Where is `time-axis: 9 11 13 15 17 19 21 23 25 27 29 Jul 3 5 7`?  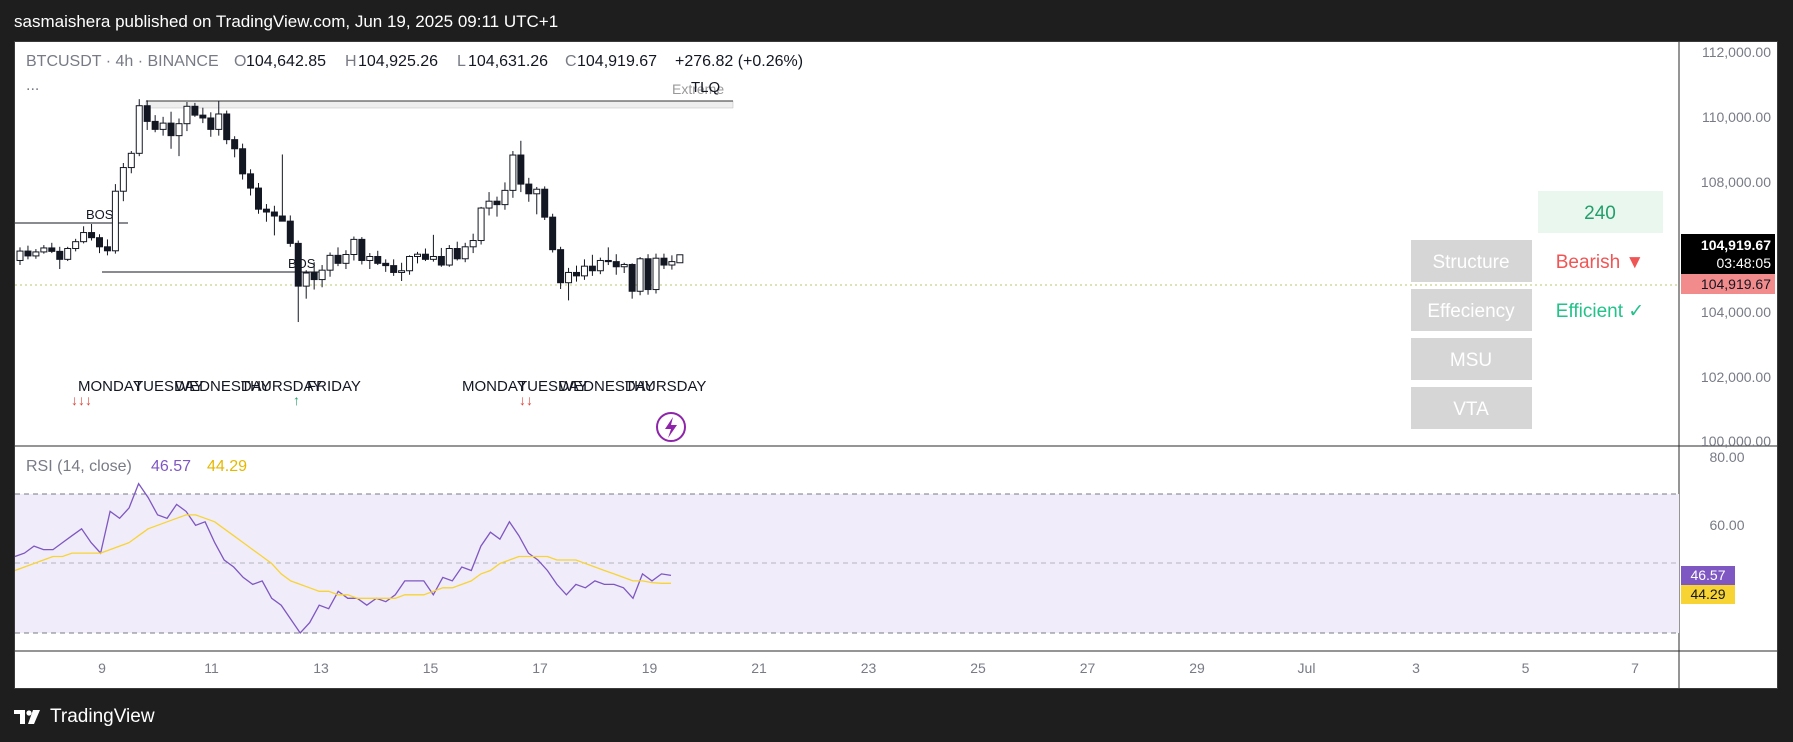 time-axis: 9 11 13 15 17 19 21 23 25 27 29 Jul 3 5 7 is located at coordinates (868, 668).